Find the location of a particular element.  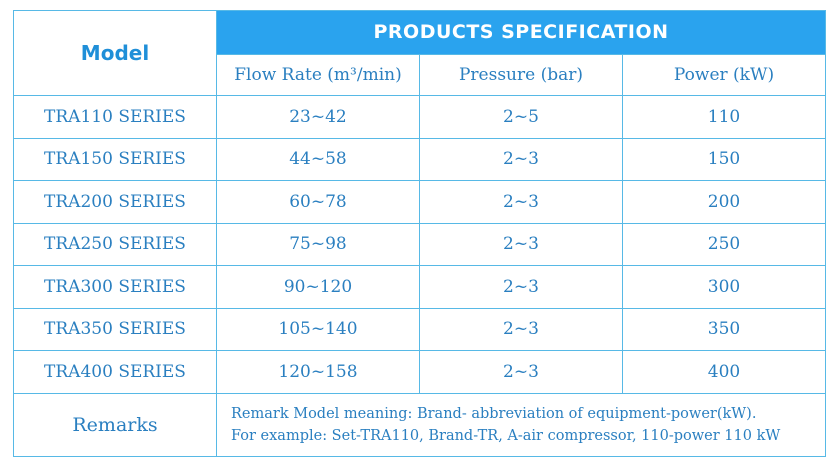

flow-rate-header: Flow Rate (m³/min) is located at coordinates (318, 74).